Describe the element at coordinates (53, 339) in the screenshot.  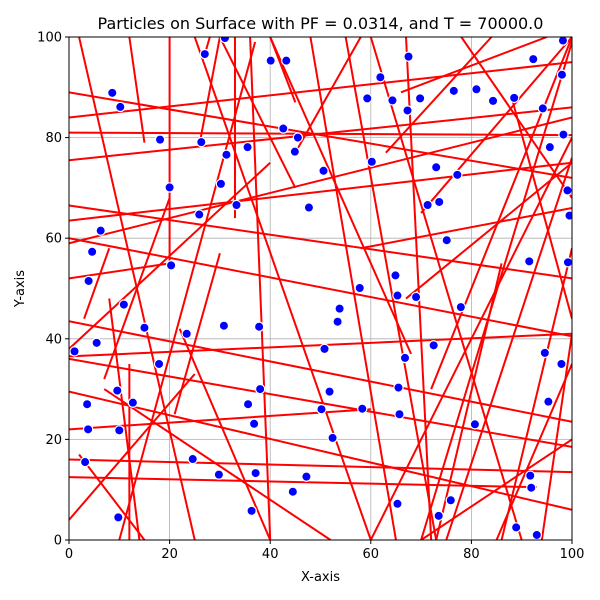
I see `y-tick-label: 40` at that location.